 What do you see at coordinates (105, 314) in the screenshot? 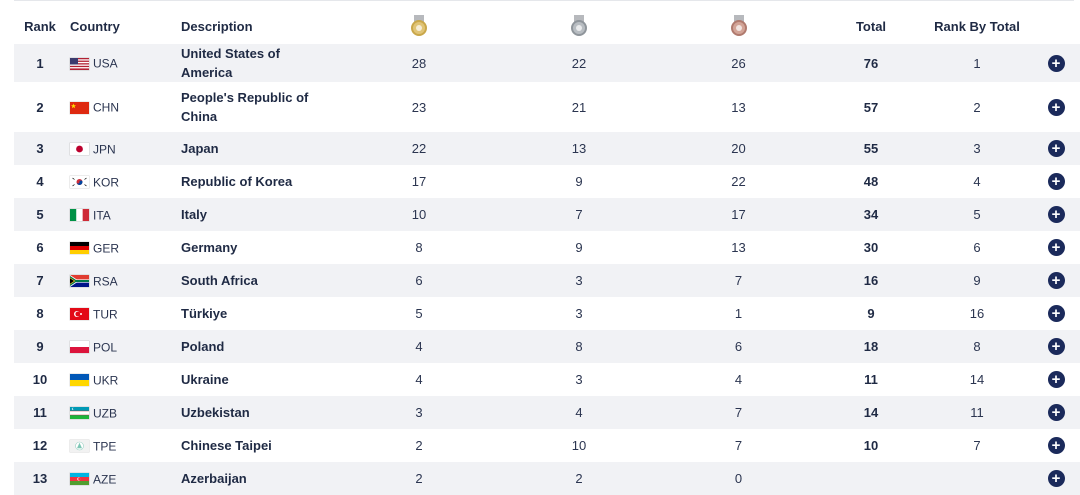
I see `country-code: TUR` at bounding box center [105, 314].